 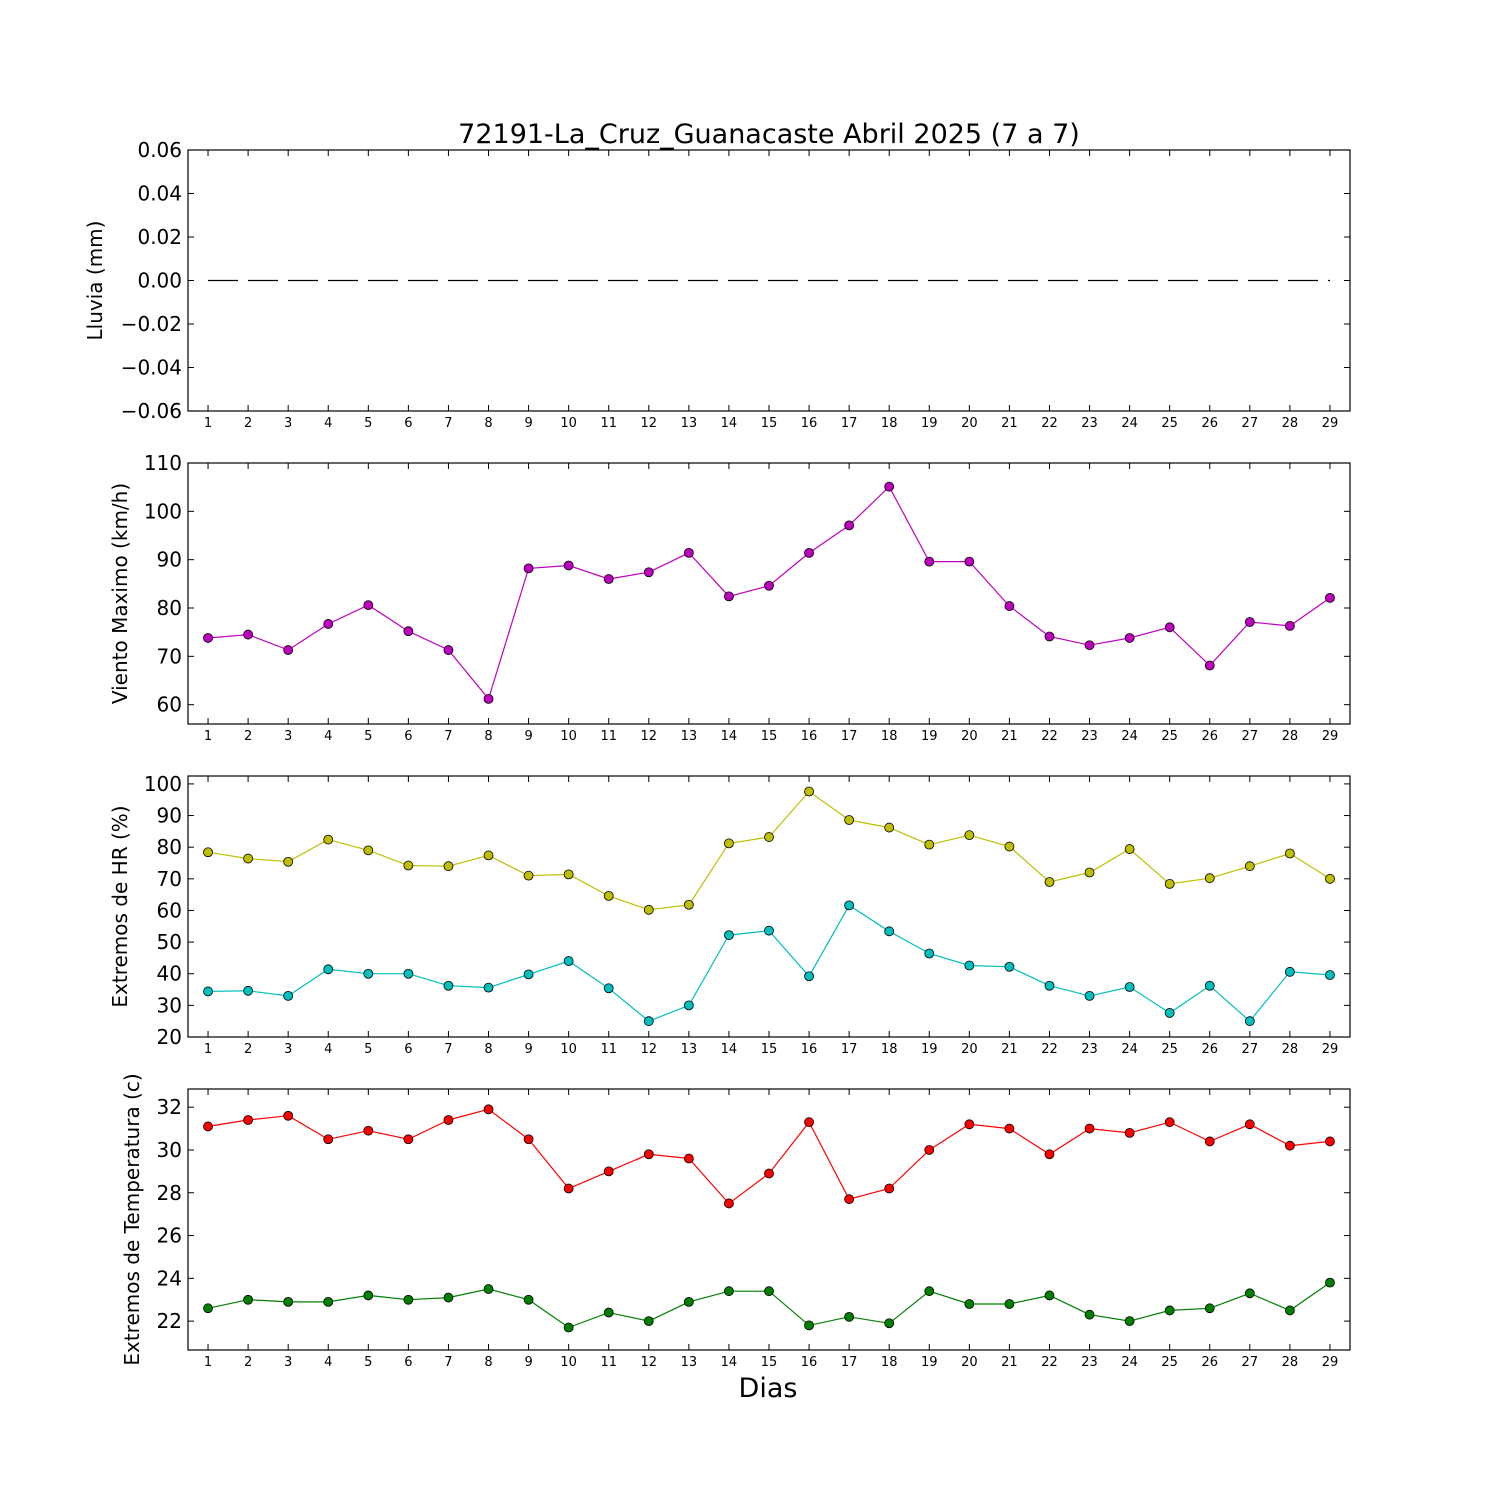 What do you see at coordinates (929, 423) in the screenshot?
I see `x-tick-label: 19` at bounding box center [929, 423].